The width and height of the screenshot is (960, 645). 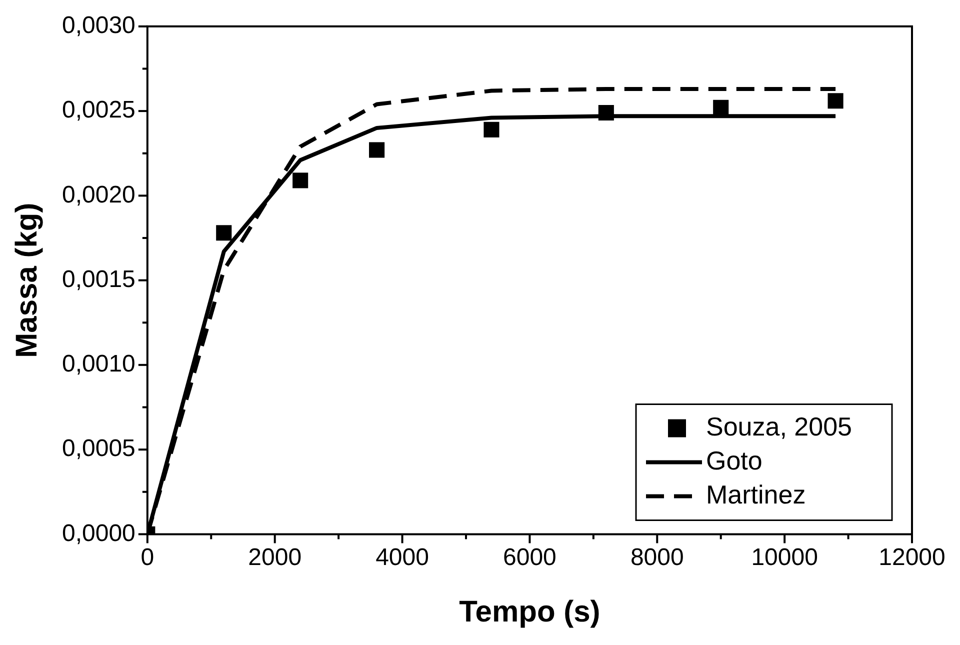 What do you see at coordinates (27, 280) in the screenshot?
I see `y-axis-title: Massa (kg)` at bounding box center [27, 280].